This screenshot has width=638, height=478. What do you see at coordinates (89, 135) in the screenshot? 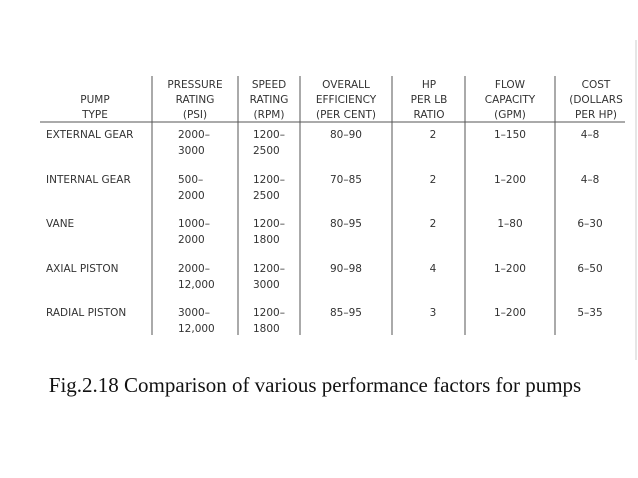
I see `table-cell: EXTERNAL GEAR` at bounding box center [89, 135].